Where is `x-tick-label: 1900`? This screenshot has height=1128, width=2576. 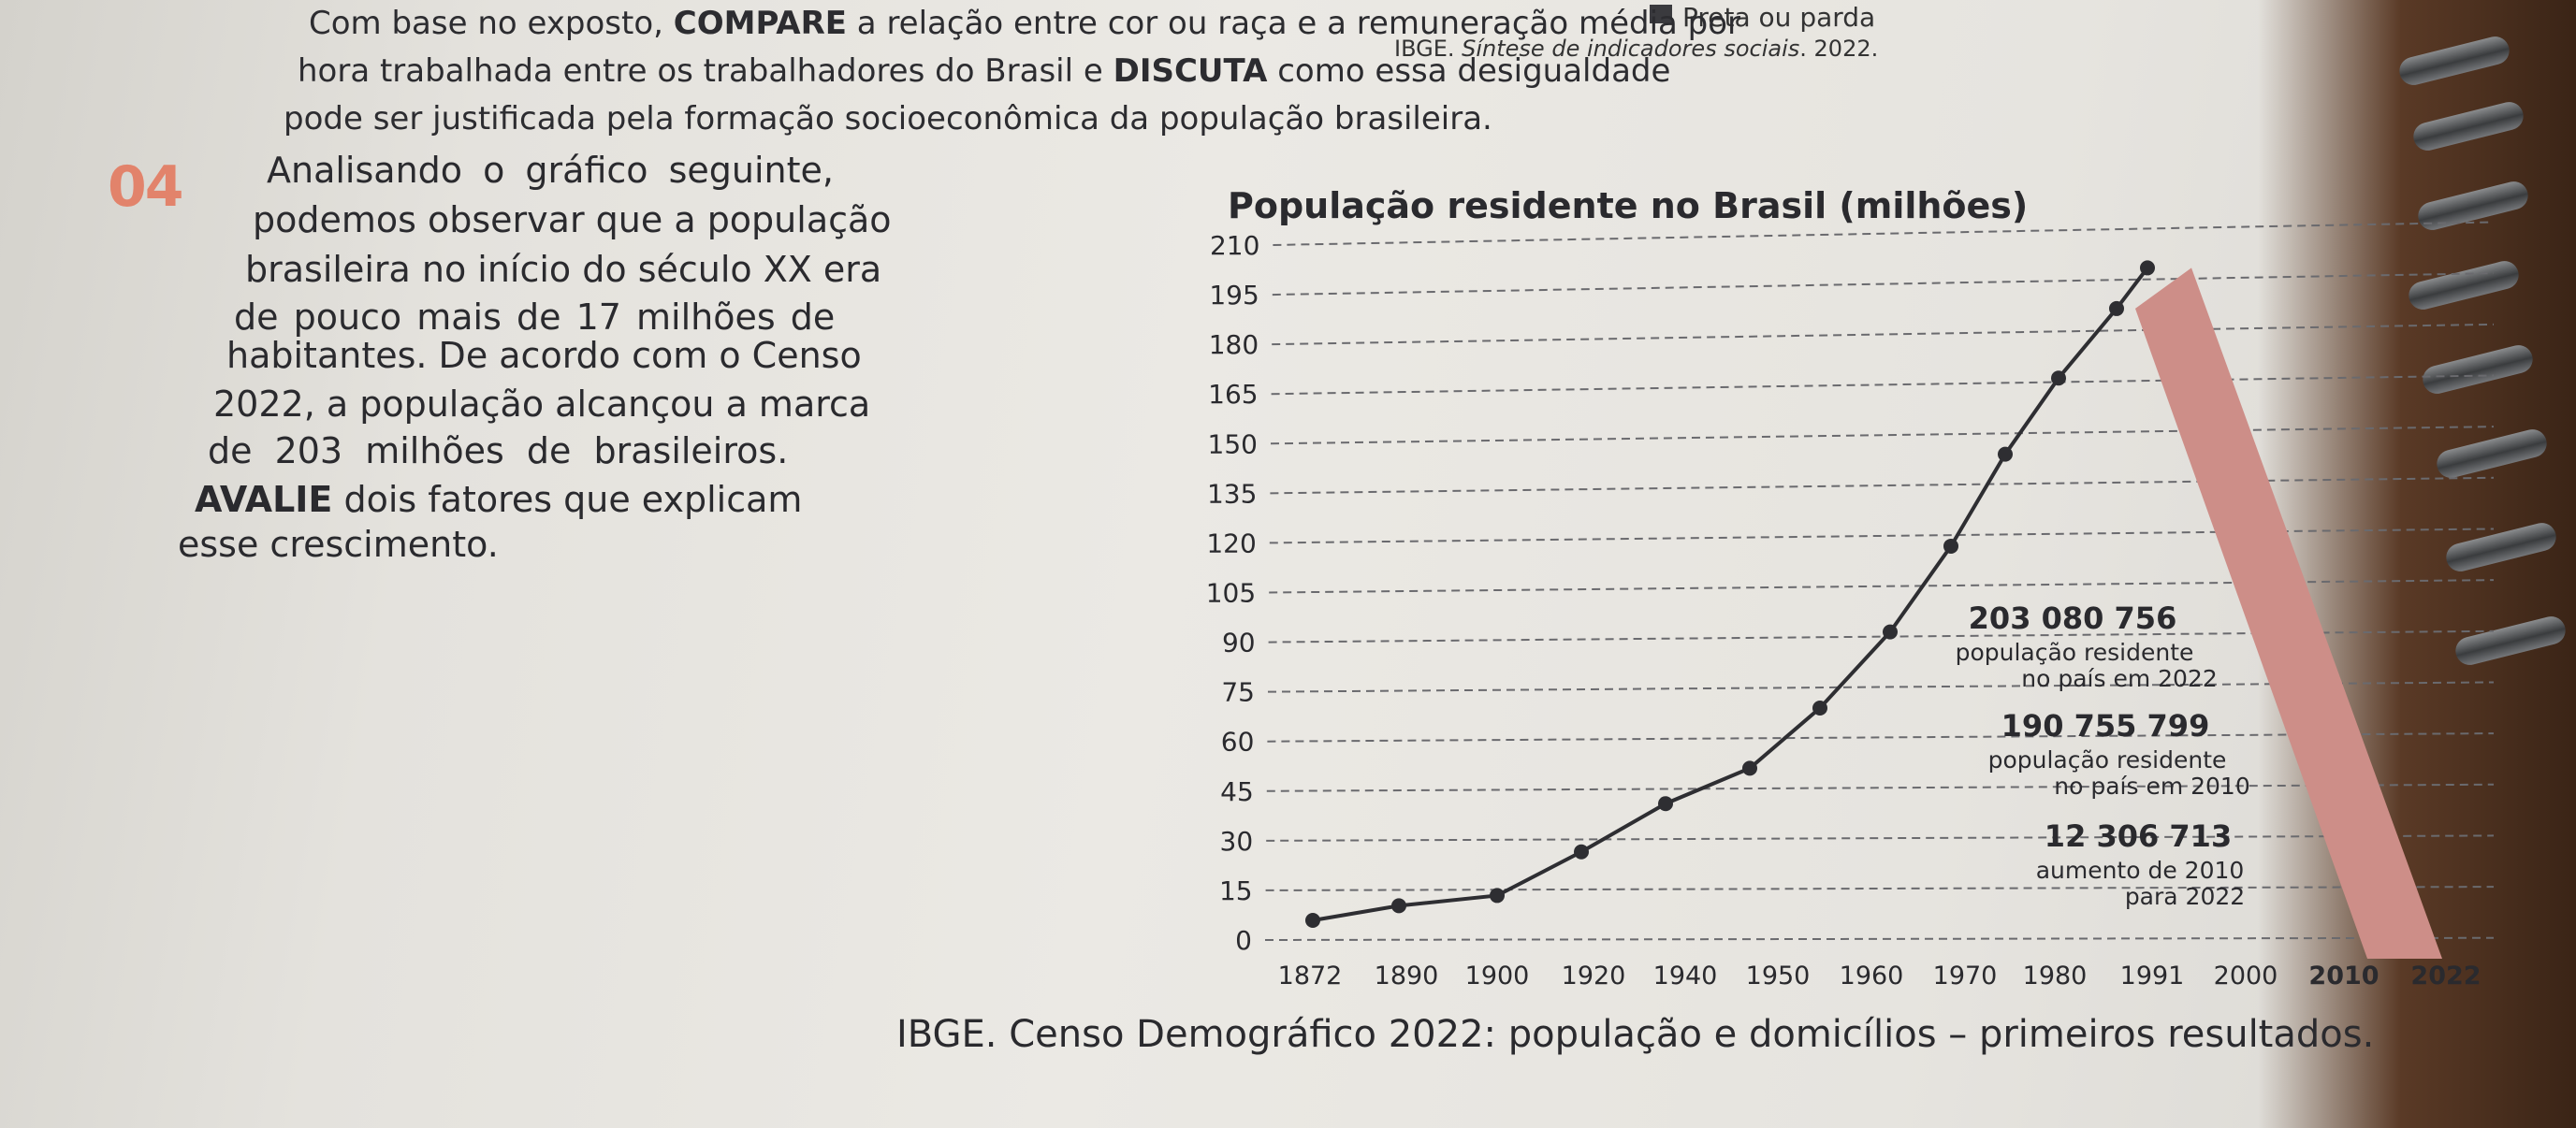
x-tick-label: 1900 is located at coordinates (1497, 976).